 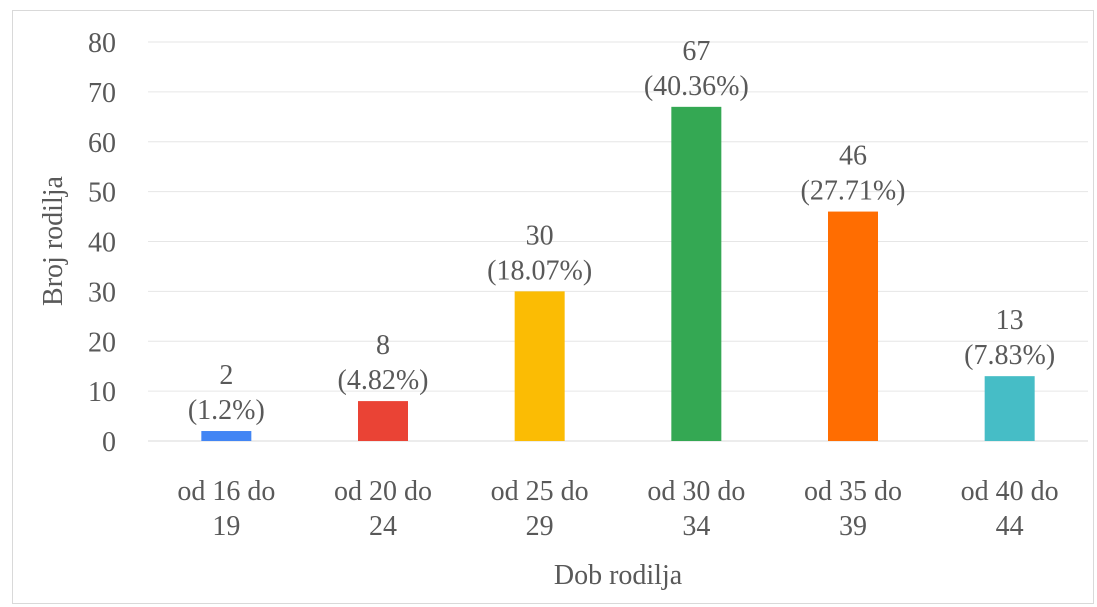 What do you see at coordinates (1010, 491) in the screenshot?
I see `x-tick-label: od 40 do` at bounding box center [1010, 491].